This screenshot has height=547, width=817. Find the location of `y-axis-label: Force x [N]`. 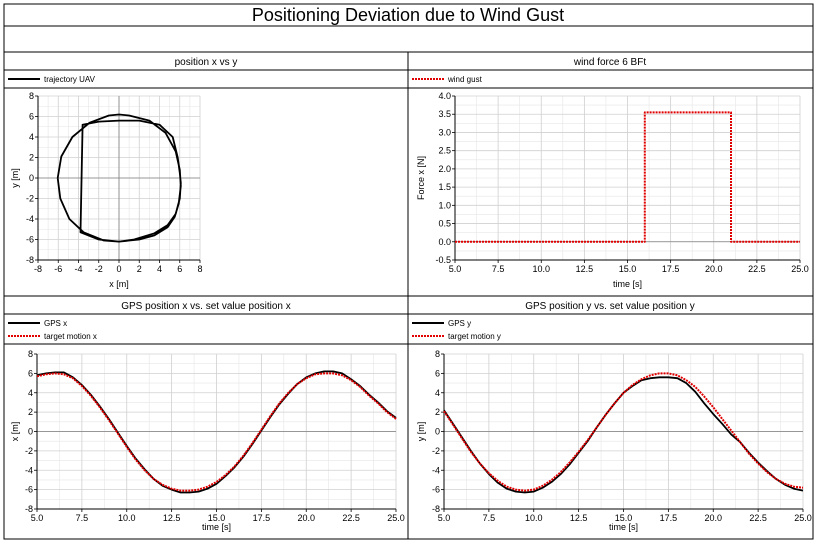

y-axis-label: Force x [N] is located at coordinates (421, 178).